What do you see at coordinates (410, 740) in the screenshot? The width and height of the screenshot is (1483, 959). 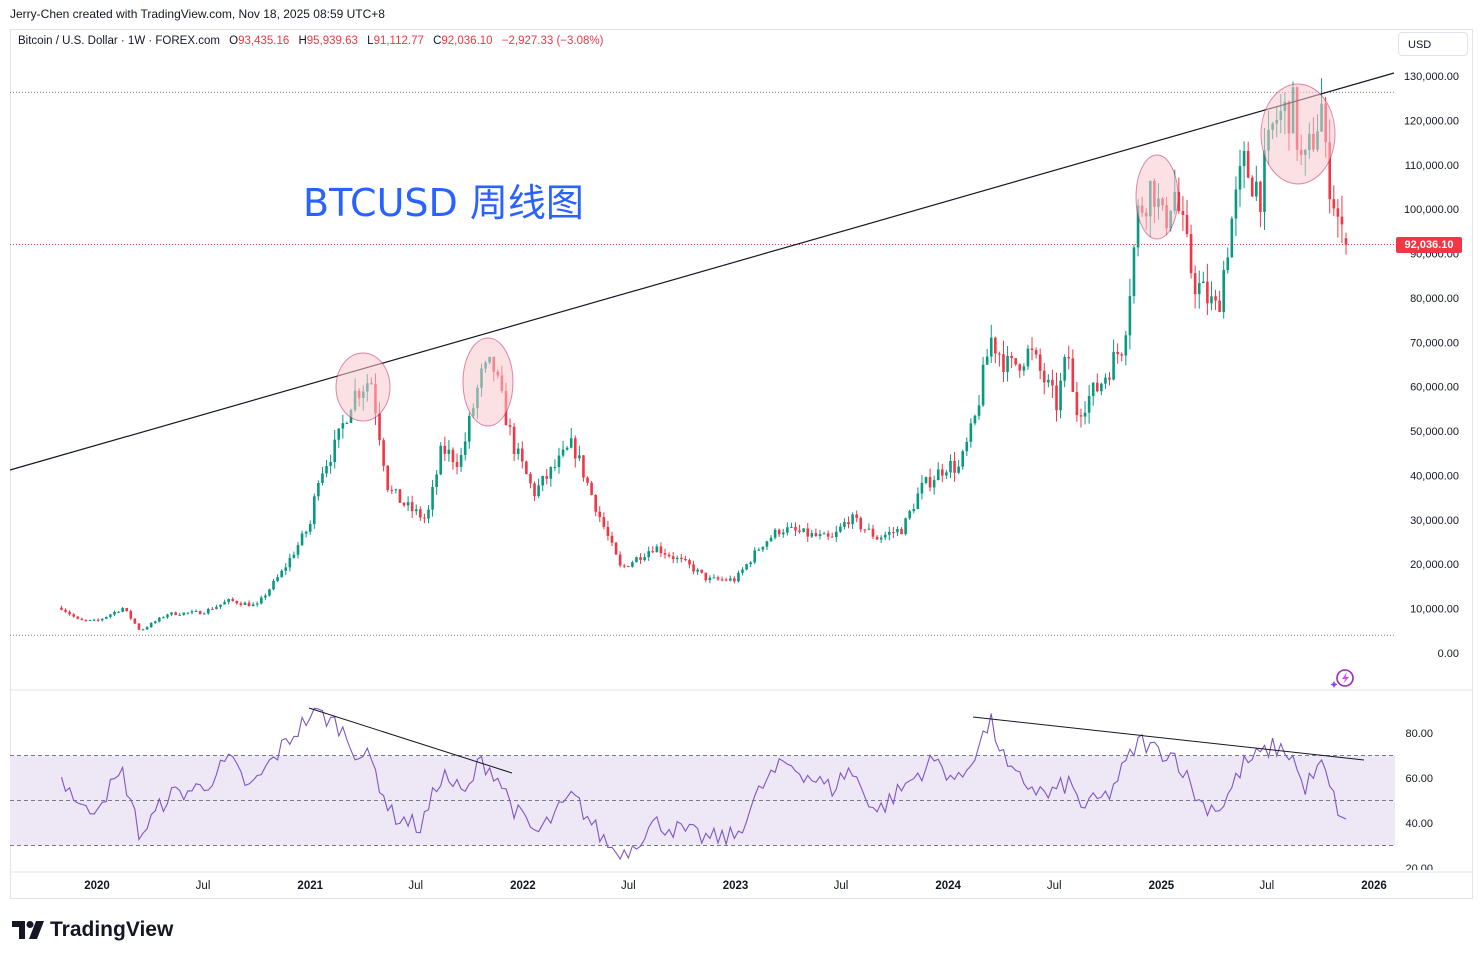 I see `rsi-divergence-line` at bounding box center [410, 740].